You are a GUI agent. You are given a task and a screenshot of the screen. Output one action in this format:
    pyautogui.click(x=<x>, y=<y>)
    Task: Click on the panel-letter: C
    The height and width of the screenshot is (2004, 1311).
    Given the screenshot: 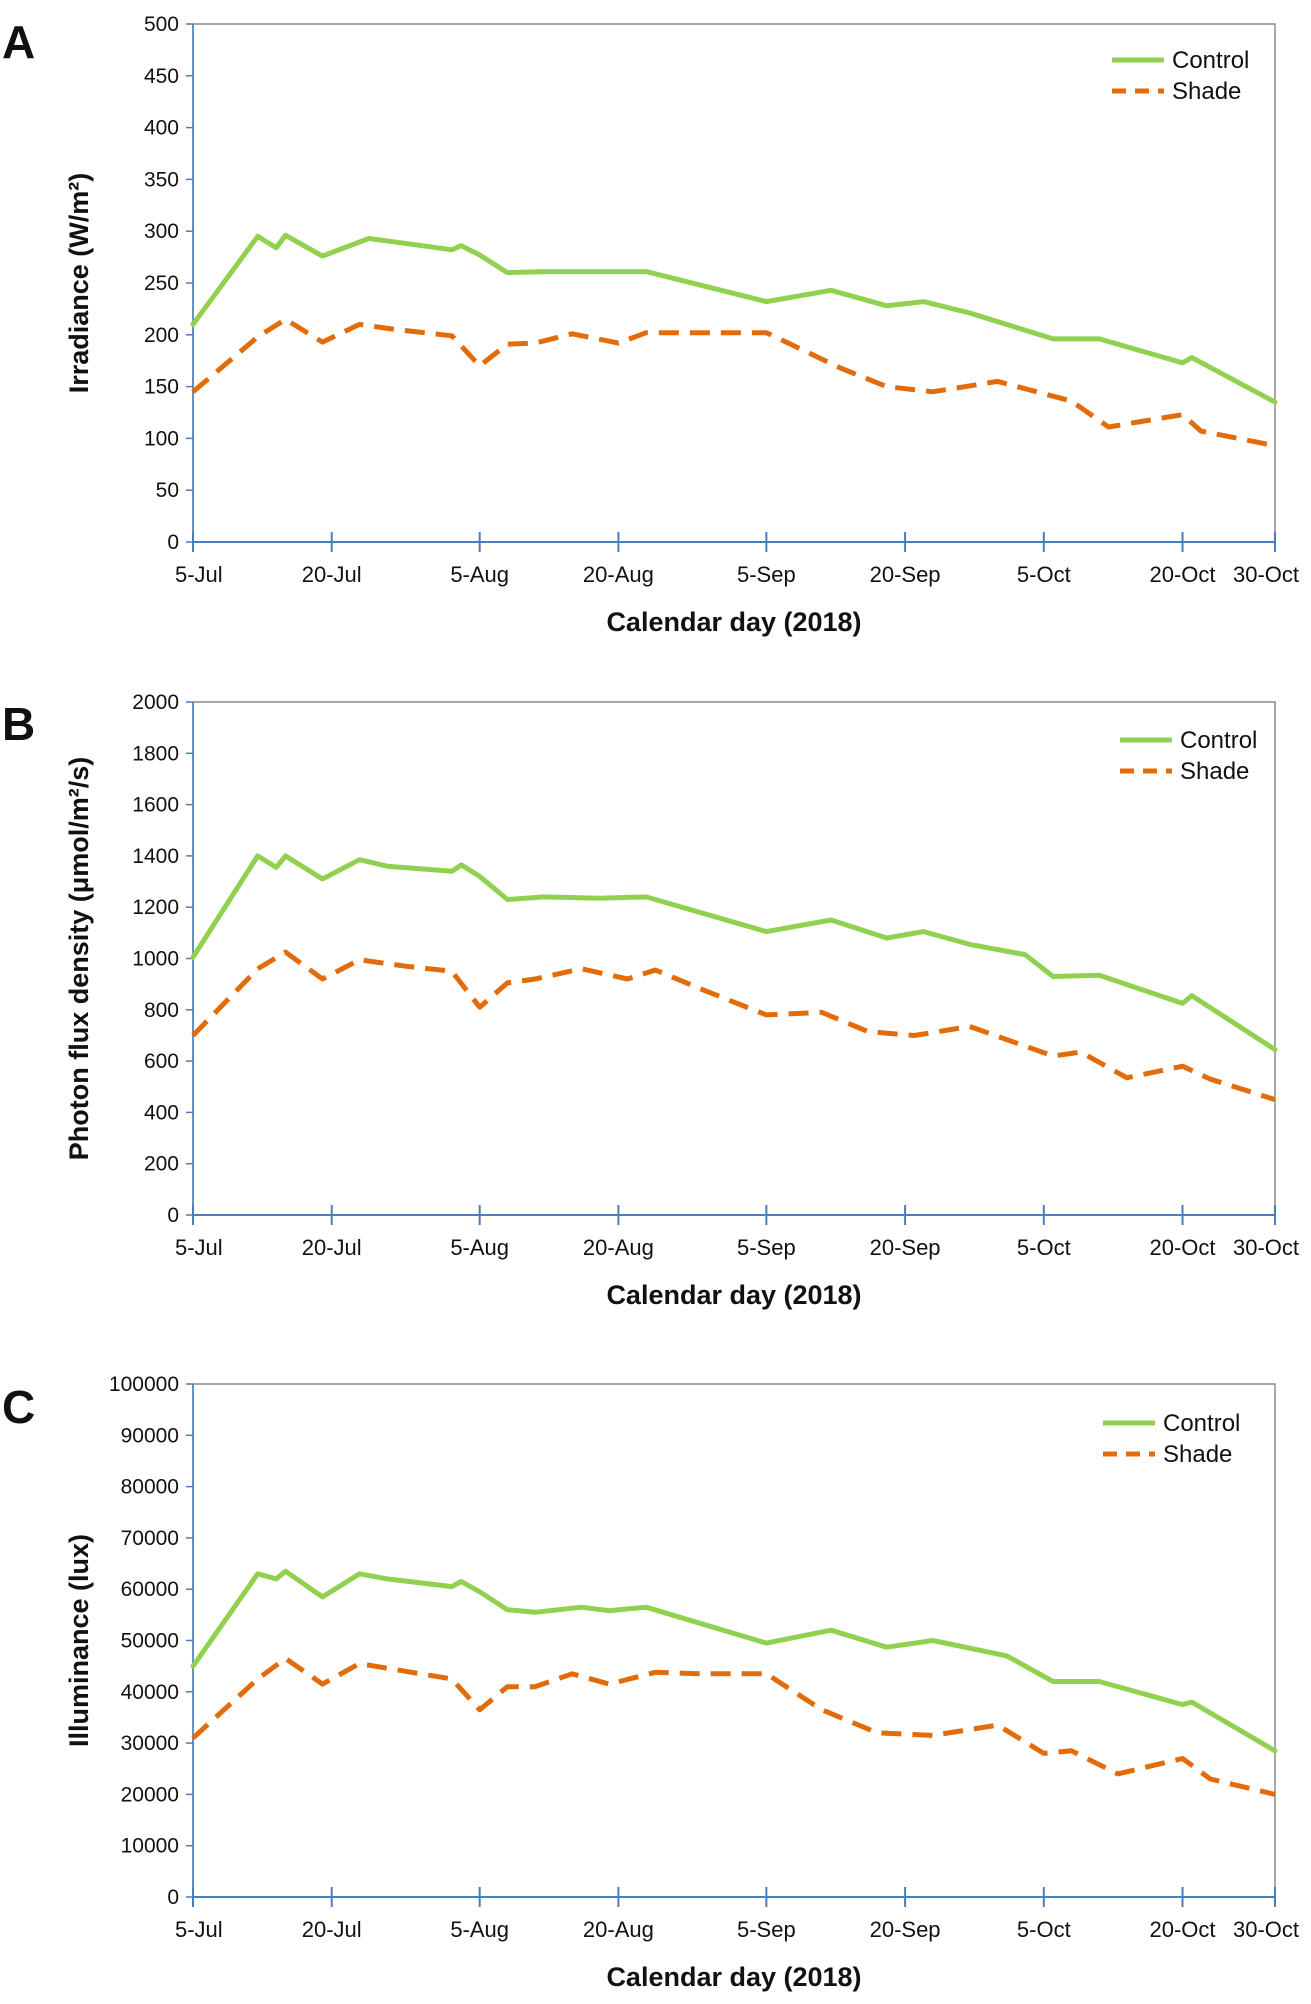 What is the action you would take?
    pyautogui.click(x=18, y=1407)
    